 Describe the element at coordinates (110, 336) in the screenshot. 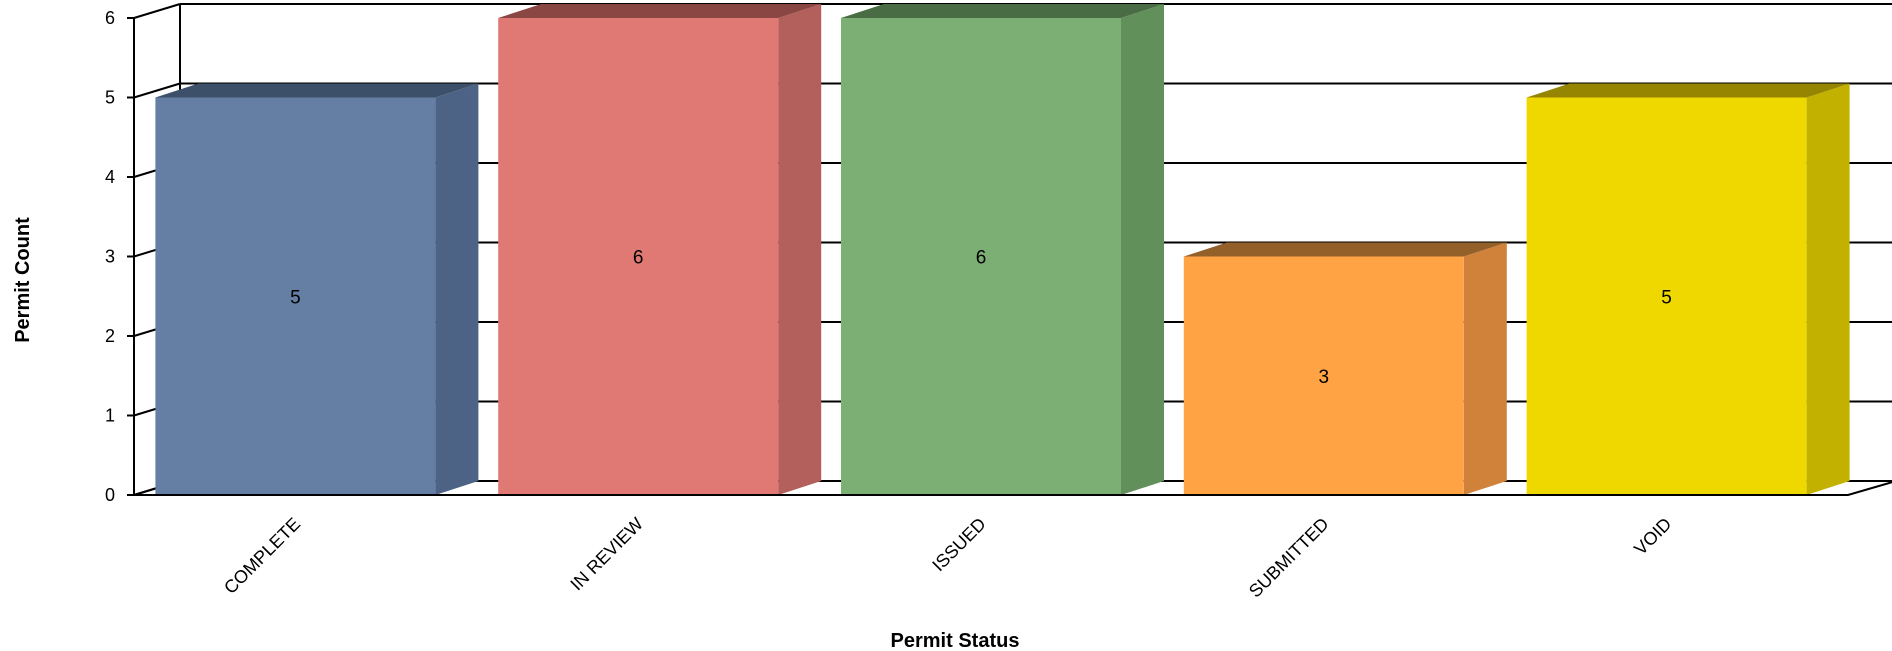

I see `y-tick-label: 2` at that location.